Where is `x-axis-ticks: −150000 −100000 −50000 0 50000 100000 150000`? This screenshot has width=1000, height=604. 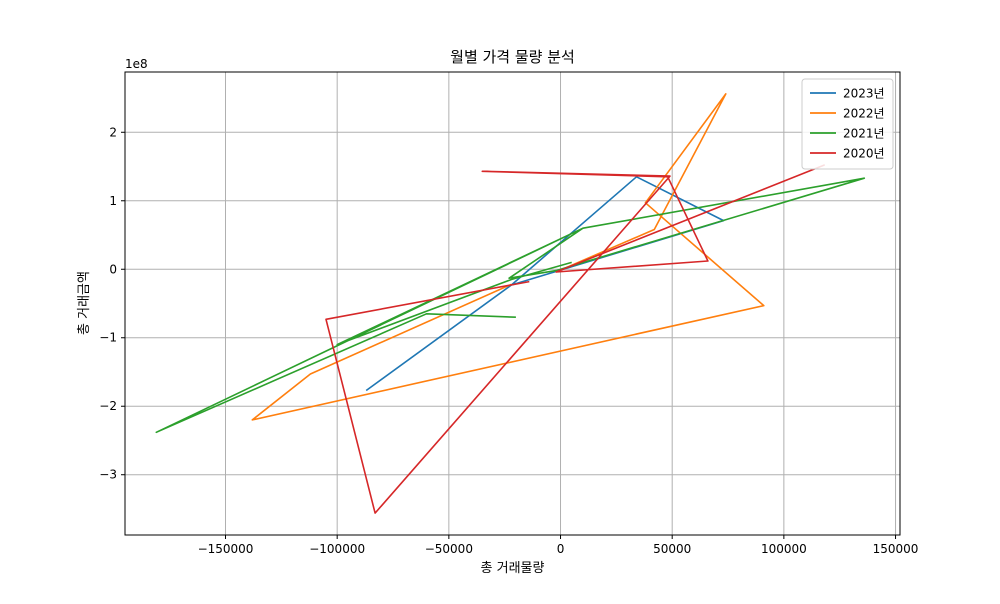 x-axis-ticks: −150000 −100000 −50000 0 50000 100000 150000 is located at coordinates (558, 545).